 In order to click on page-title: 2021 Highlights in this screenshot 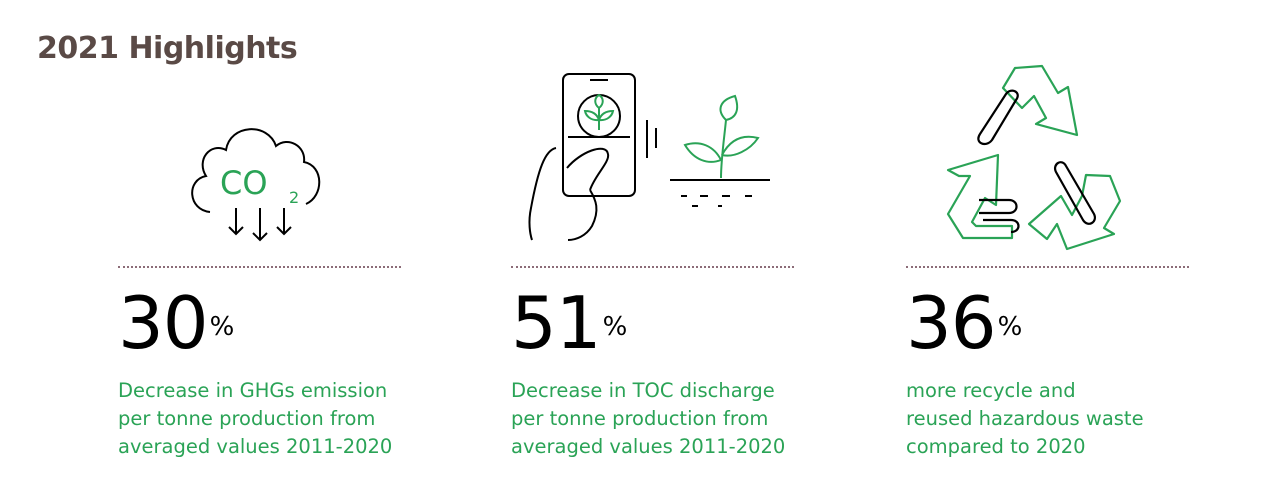, I will do `click(167, 48)`.